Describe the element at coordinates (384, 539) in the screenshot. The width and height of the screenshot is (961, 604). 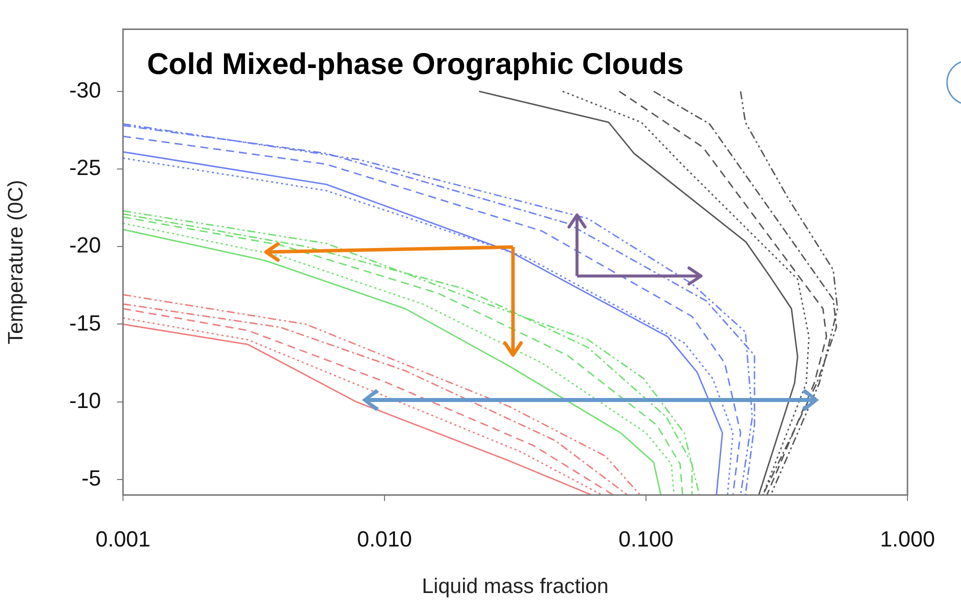
I see `x-tick-label: 0.010` at that location.